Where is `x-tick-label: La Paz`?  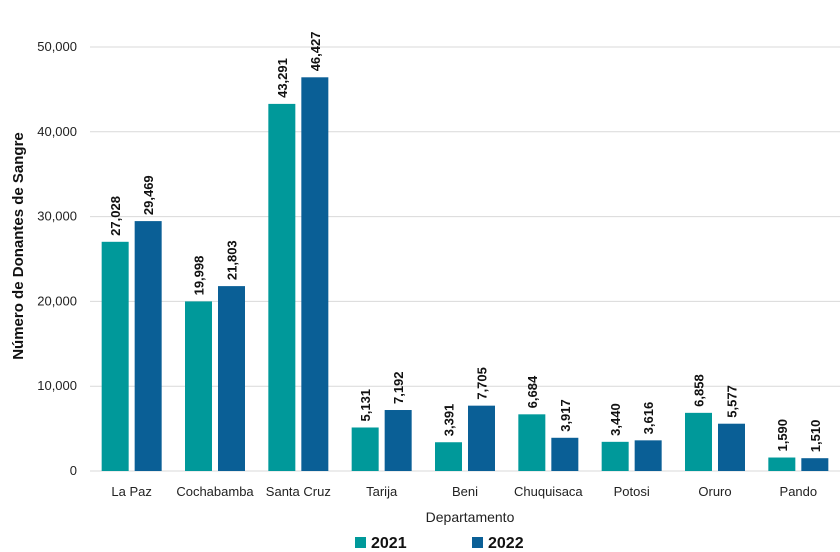
x-tick-label: La Paz is located at coordinates (131, 491).